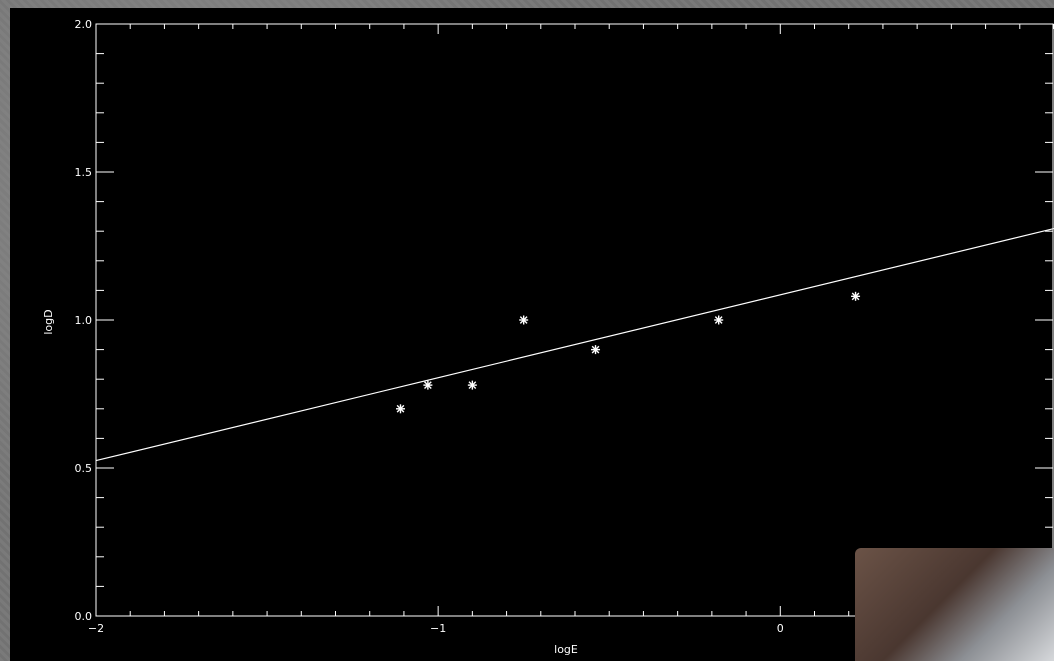 This screenshot has width=1054, height=661. Describe the element at coordinates (48, 321) in the screenshot. I see `y-axis-label: logD` at that location.